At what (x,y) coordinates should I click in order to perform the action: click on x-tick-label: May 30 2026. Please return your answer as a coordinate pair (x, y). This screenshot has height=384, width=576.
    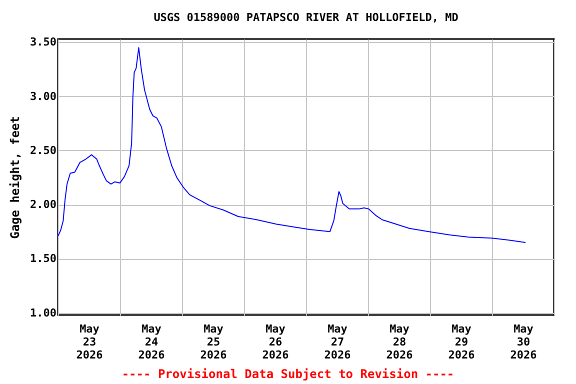
    Looking at the image, I should click on (524, 342).